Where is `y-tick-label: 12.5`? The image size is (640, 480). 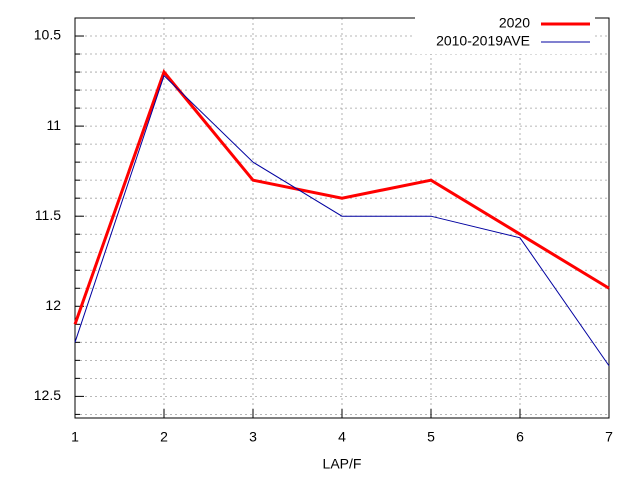
y-tick-label: 12.5 is located at coordinates (47, 395).